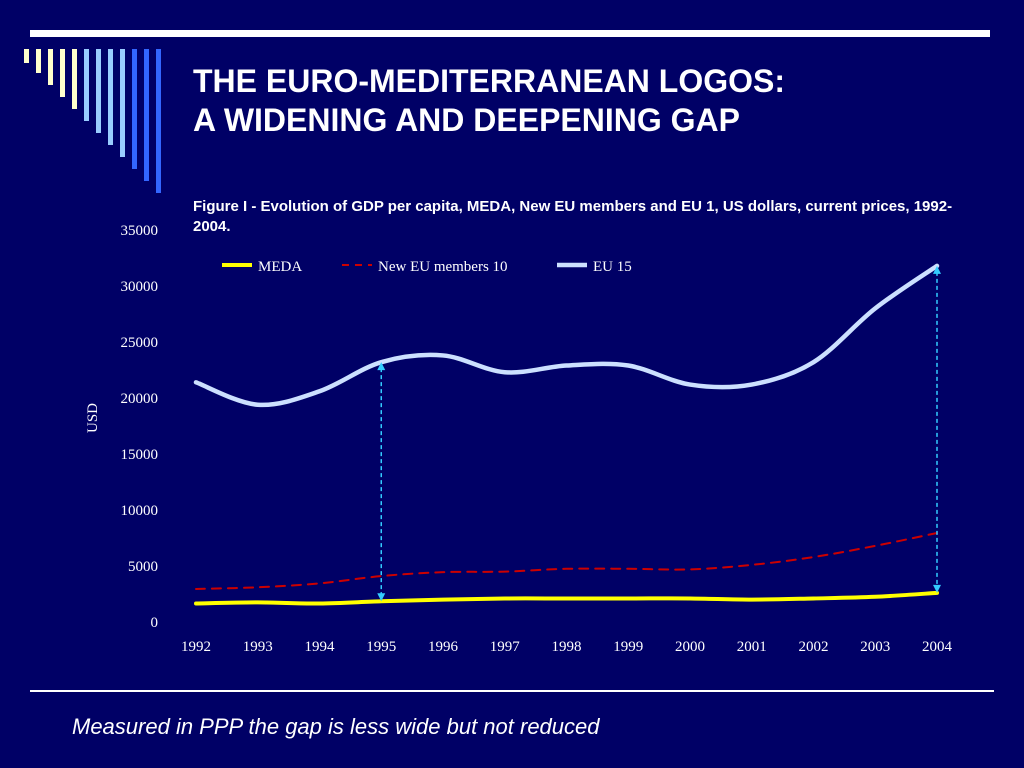  I want to click on x-tick-label: 1998, so click(567, 647).